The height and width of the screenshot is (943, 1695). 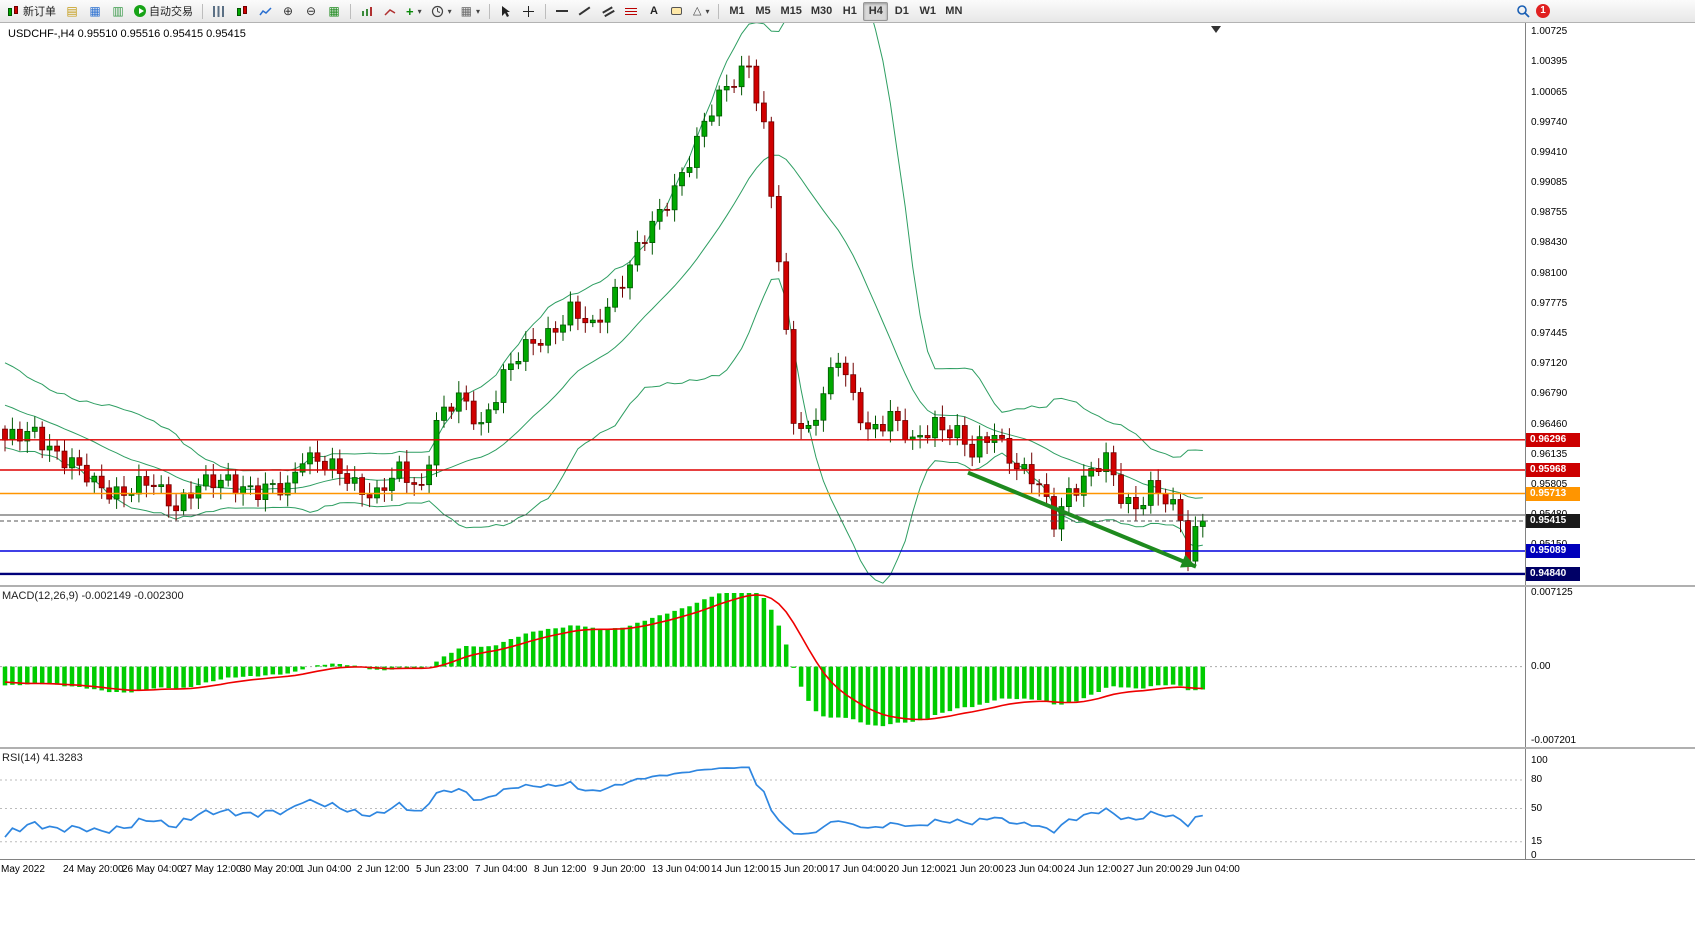 What do you see at coordinates (311, 11) in the screenshot?
I see `zoom-out-button` at bounding box center [311, 11].